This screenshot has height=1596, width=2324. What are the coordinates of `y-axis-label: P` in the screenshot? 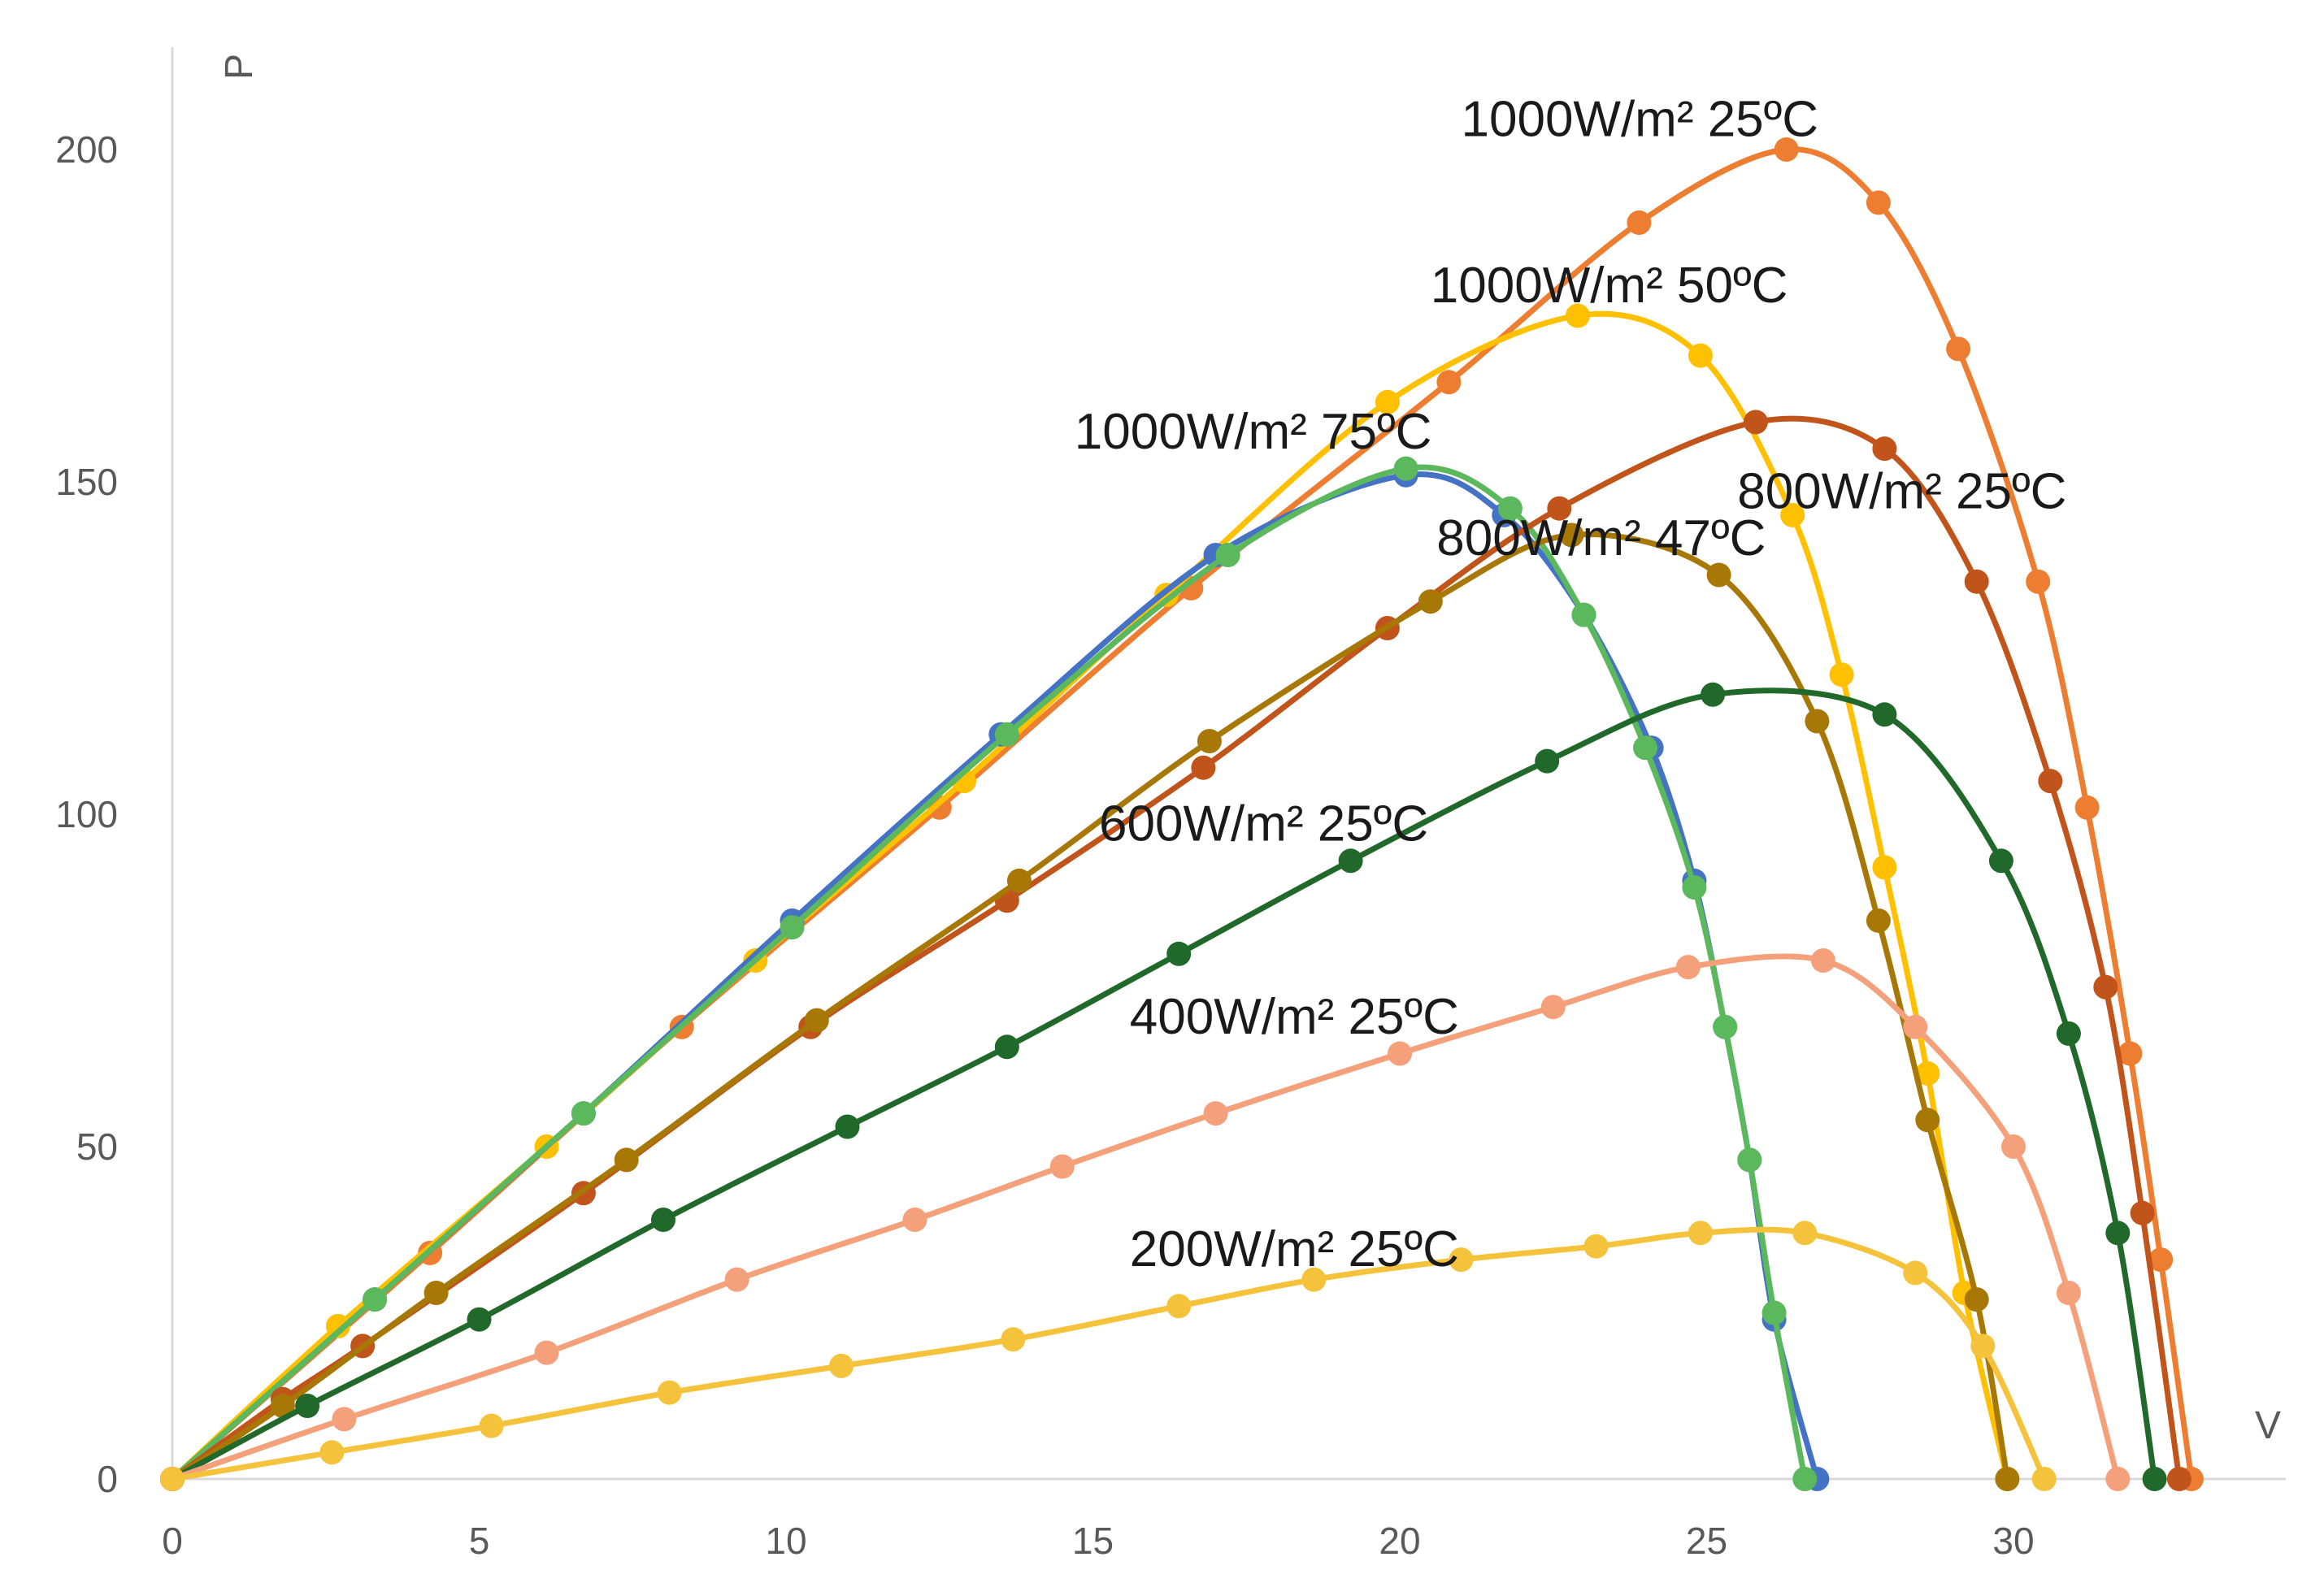 It's located at (239, 67).